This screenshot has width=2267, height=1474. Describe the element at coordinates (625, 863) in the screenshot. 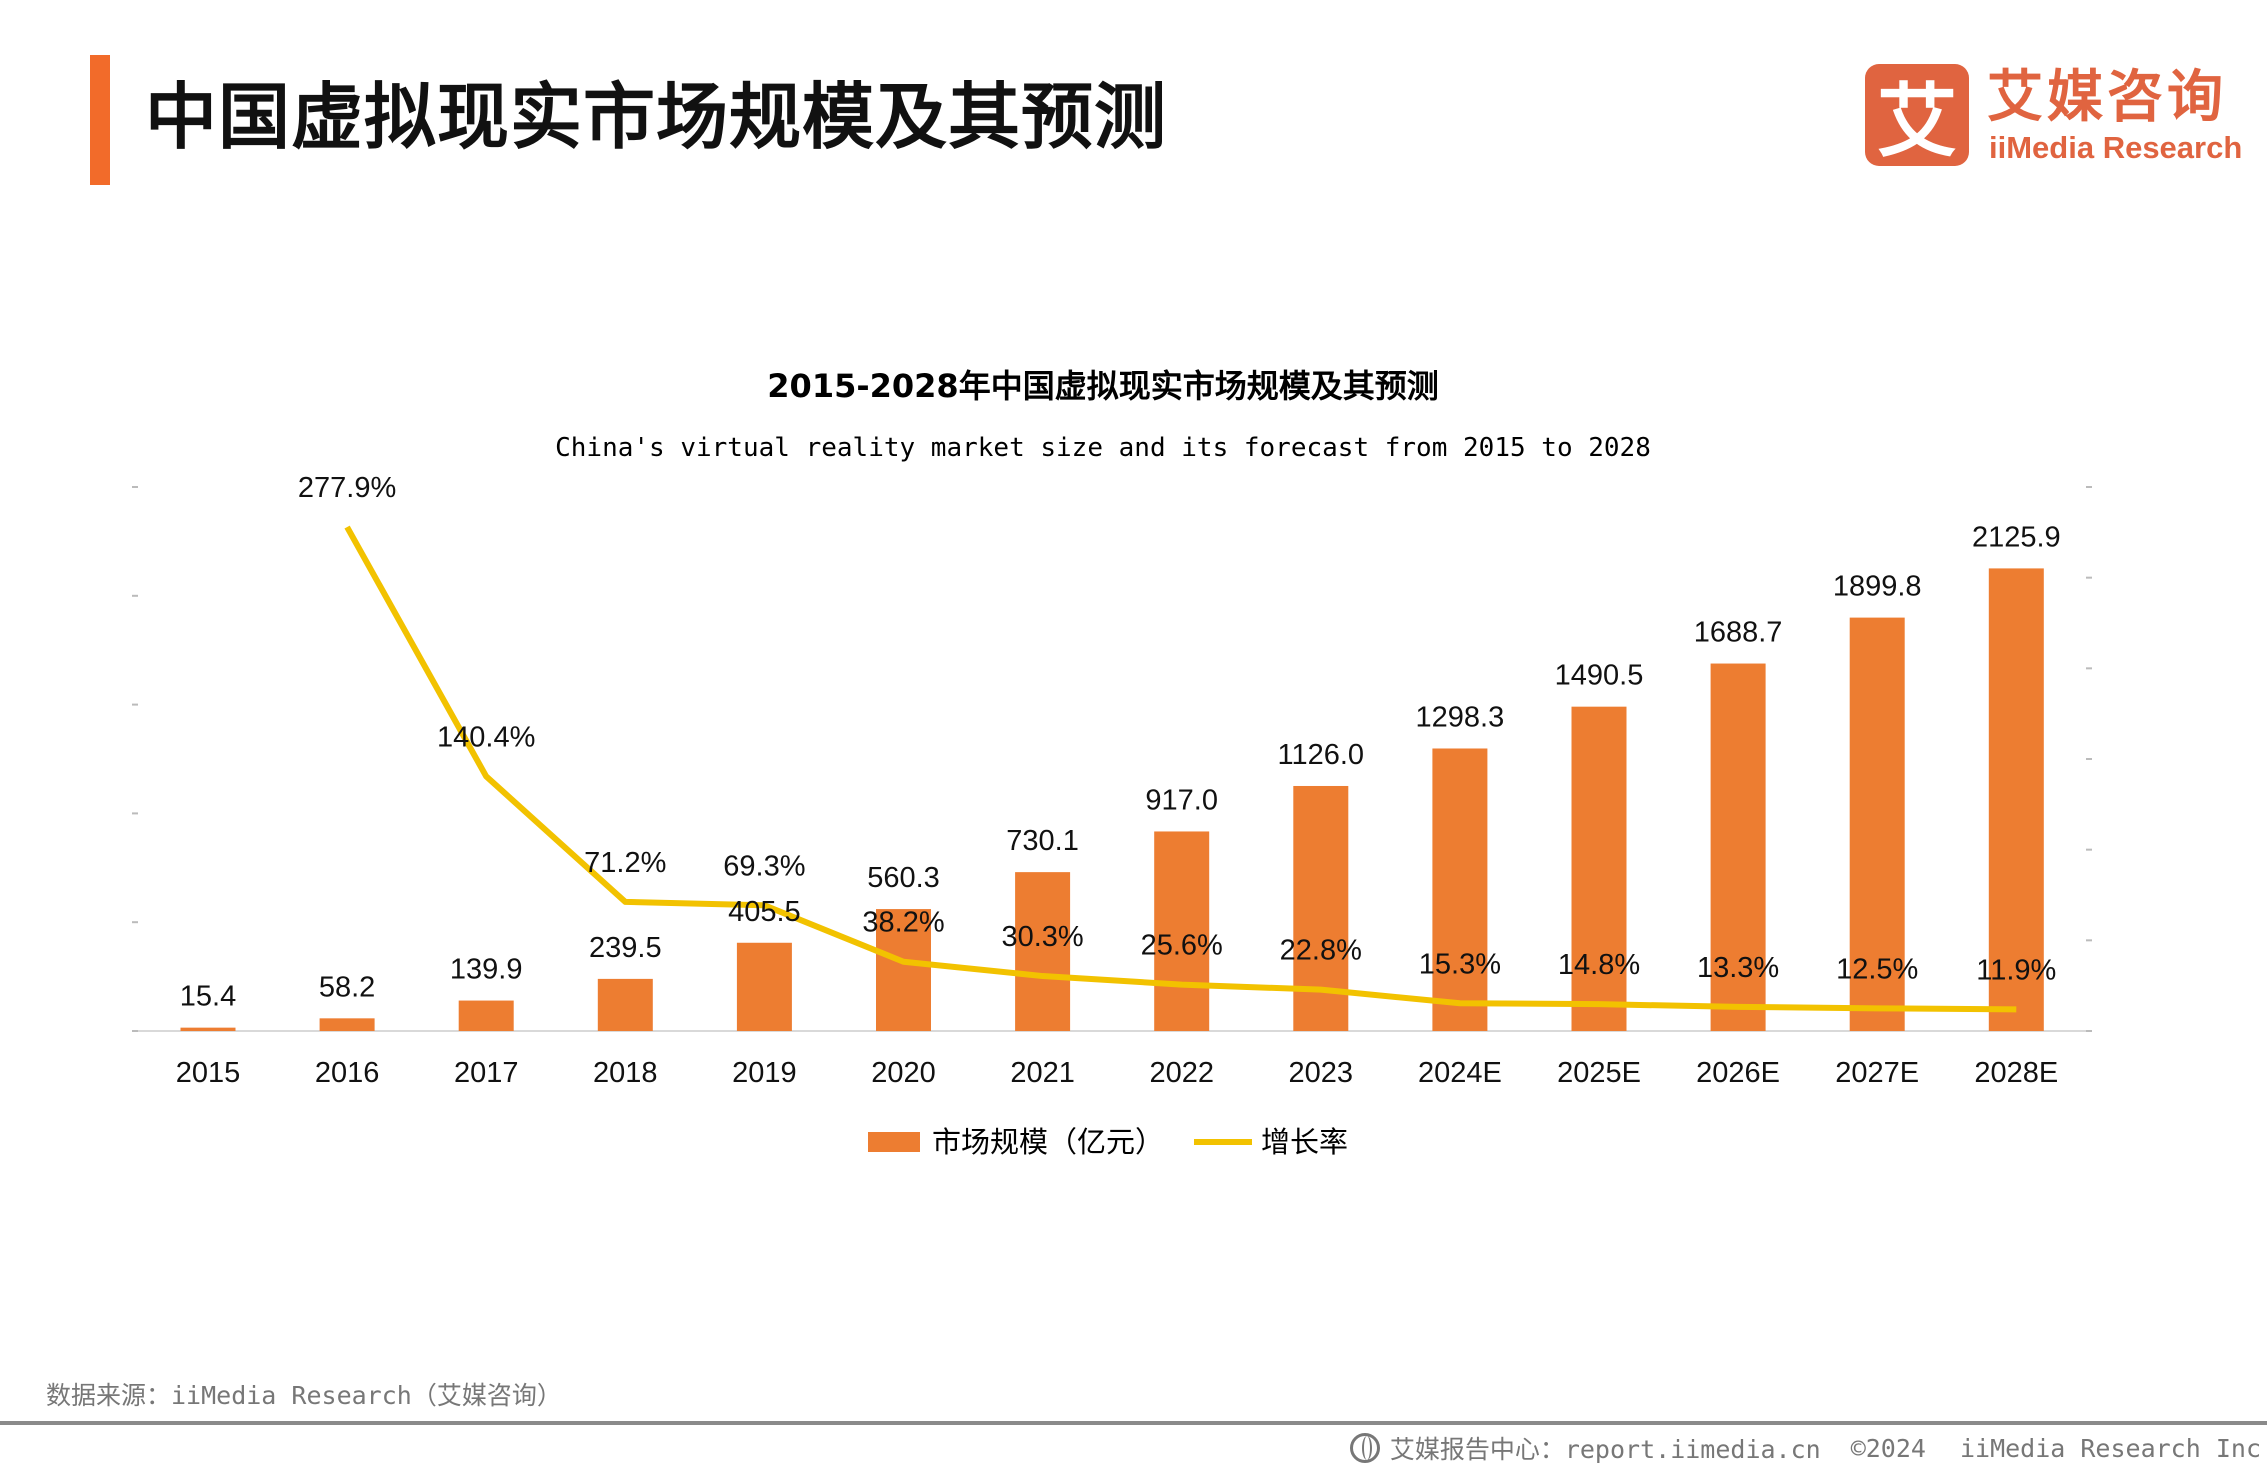

I see `growth-value-label: 71.2%` at that location.